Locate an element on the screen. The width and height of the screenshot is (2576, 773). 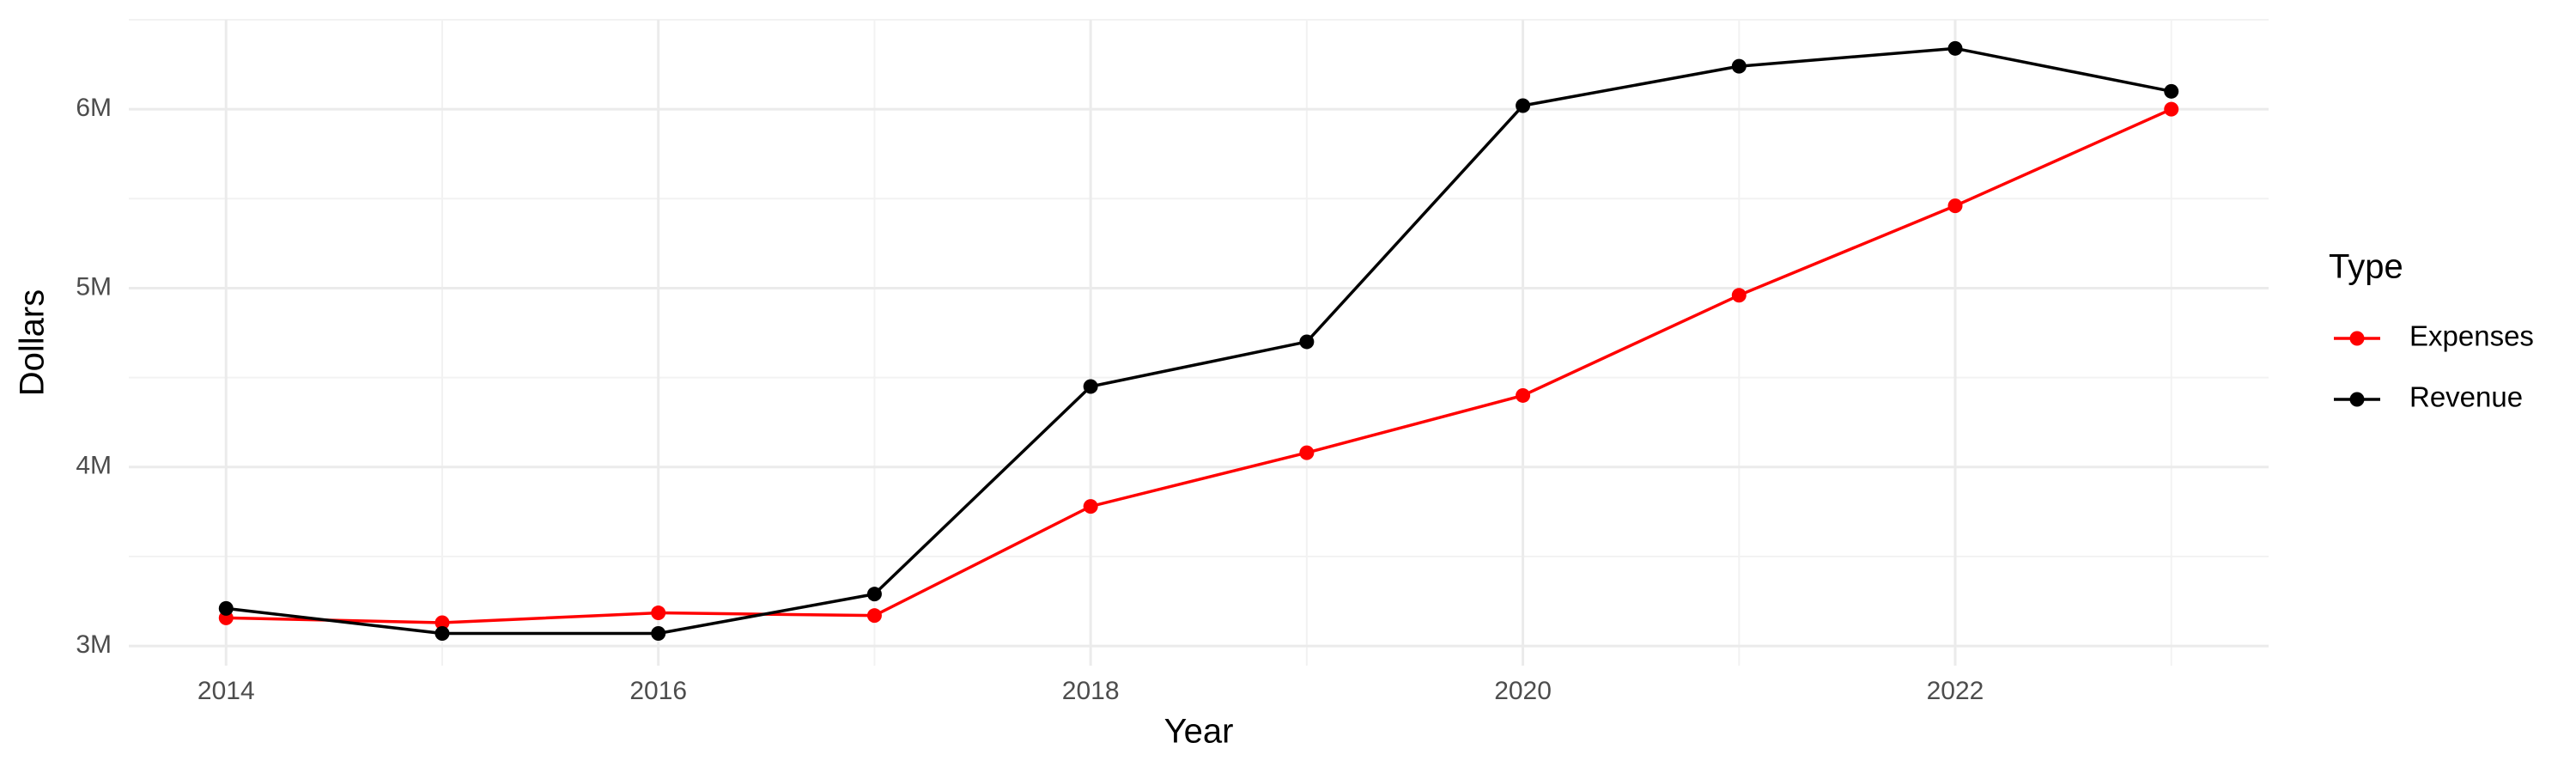
x-axis-title: Year is located at coordinates (1199, 732).